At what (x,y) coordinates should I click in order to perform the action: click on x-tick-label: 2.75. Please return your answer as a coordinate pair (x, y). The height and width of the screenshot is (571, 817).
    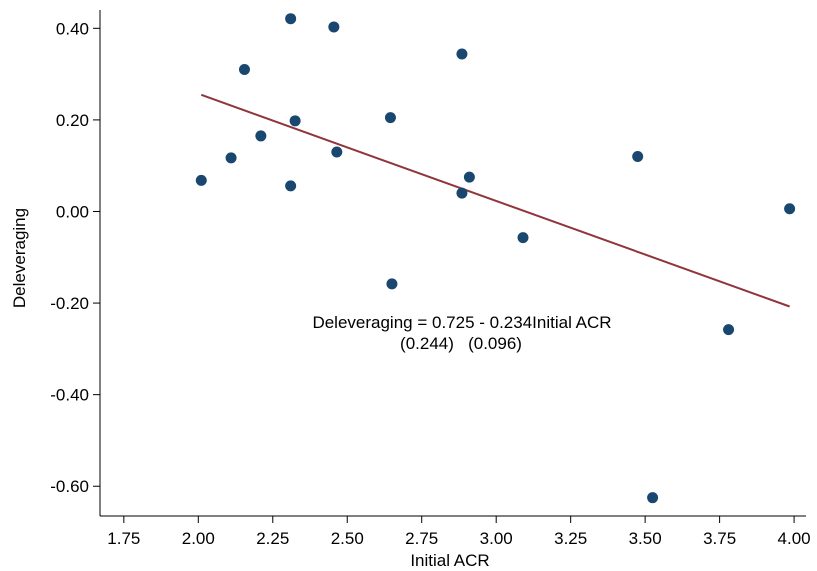
    Looking at the image, I should click on (421, 538).